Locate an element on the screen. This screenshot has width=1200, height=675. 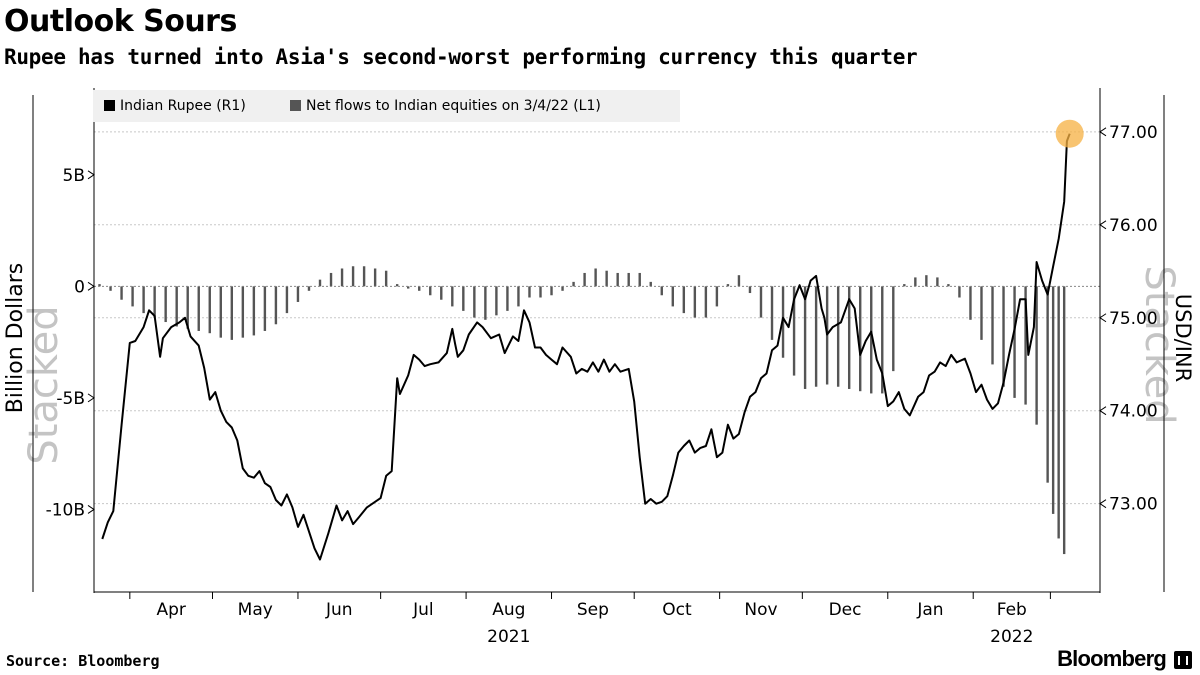
legend-label-rupee: Indian Rupee (R1) is located at coordinates (183, 106).